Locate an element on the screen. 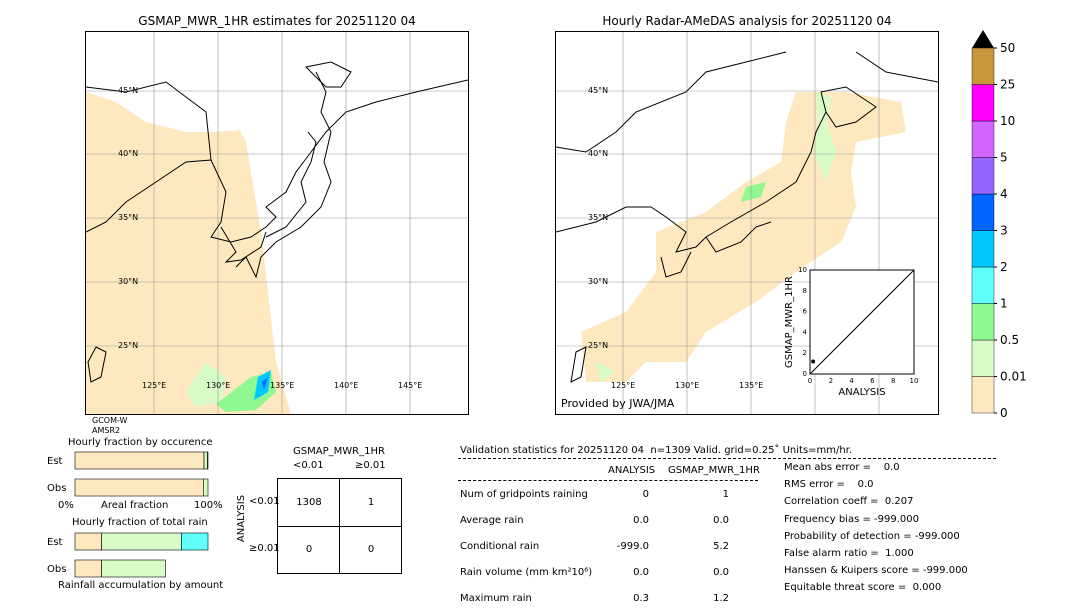 The width and height of the screenshot is (1080, 612). lat-label: 40°N is located at coordinates (128, 153).